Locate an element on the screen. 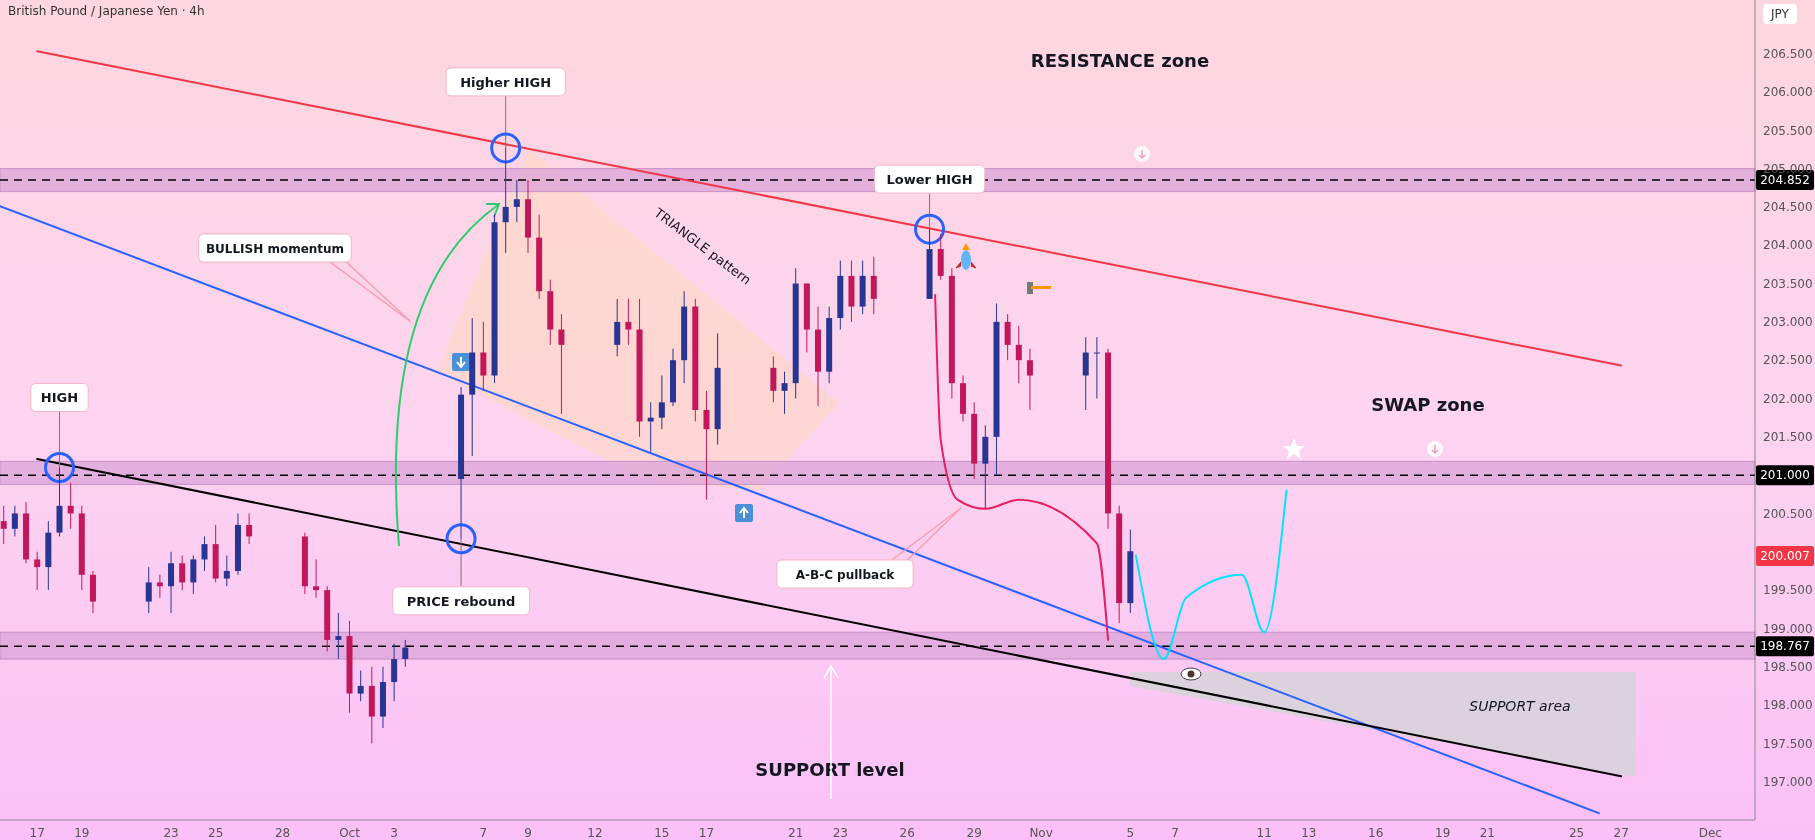  y-tick-label: 199.000 is located at coordinates (1788, 628).